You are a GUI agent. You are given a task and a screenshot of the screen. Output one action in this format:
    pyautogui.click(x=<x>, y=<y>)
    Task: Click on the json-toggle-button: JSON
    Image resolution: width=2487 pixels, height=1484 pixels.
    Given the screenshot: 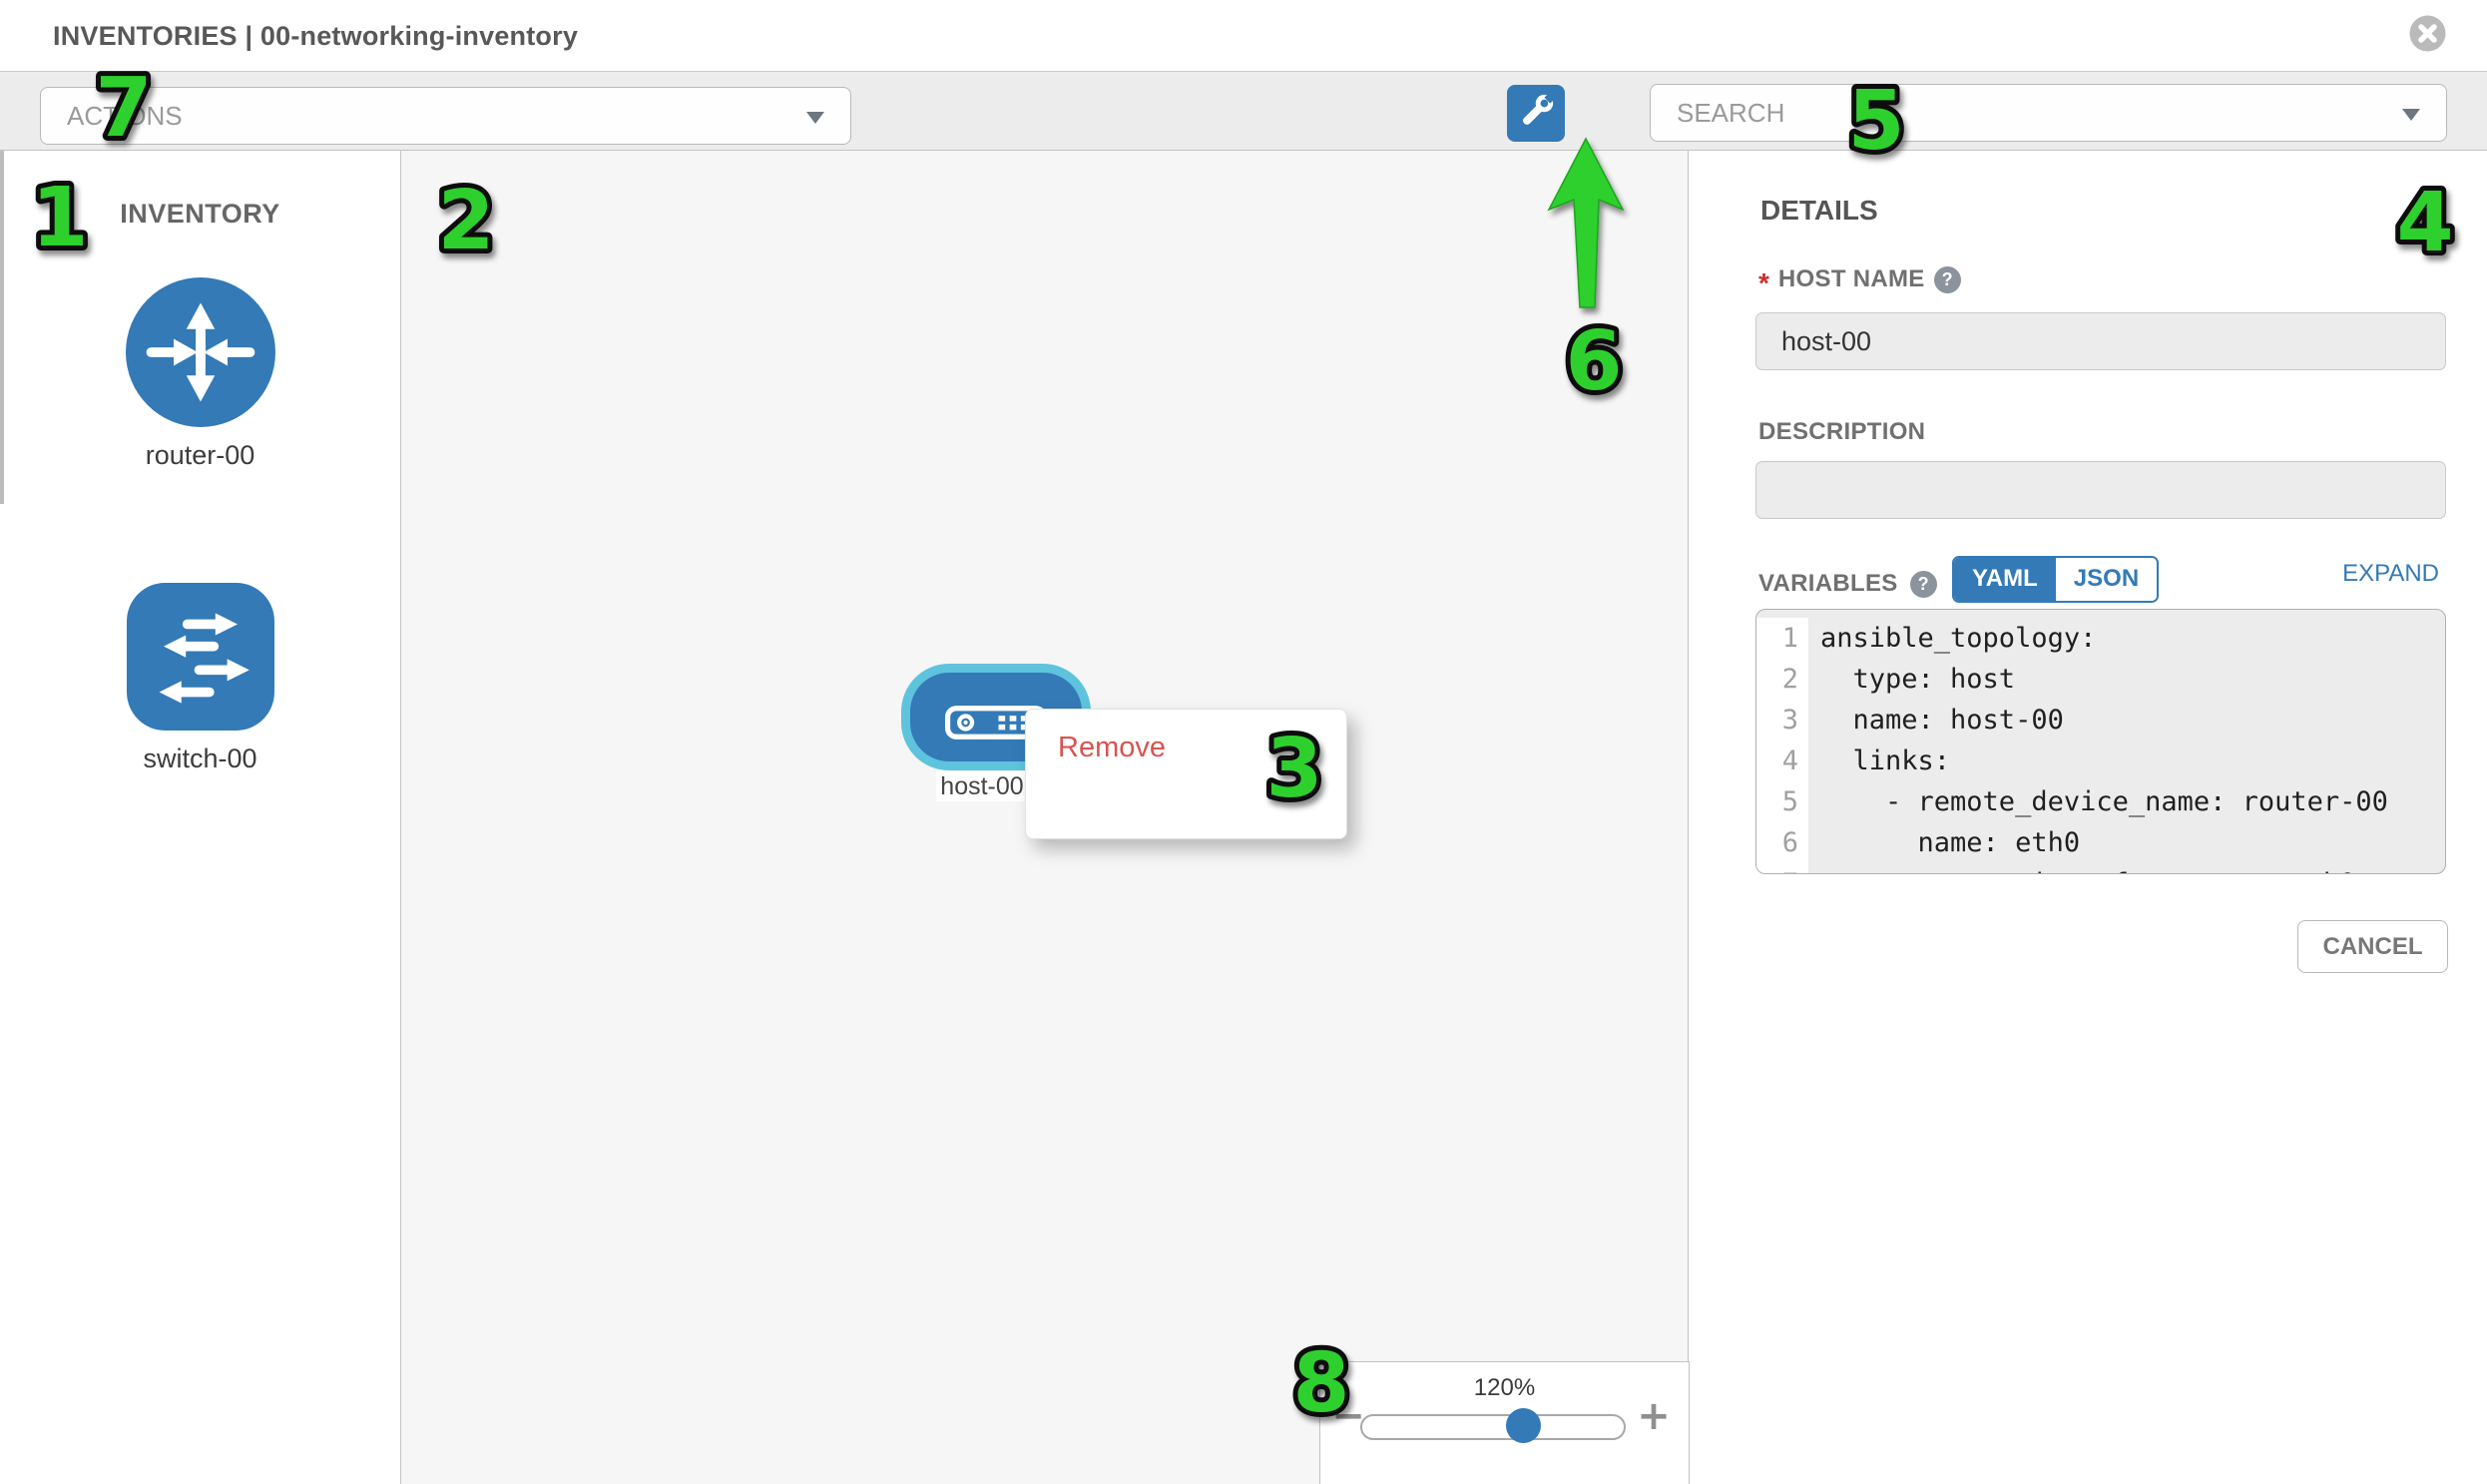 What is the action you would take?
    pyautogui.click(x=2106, y=579)
    